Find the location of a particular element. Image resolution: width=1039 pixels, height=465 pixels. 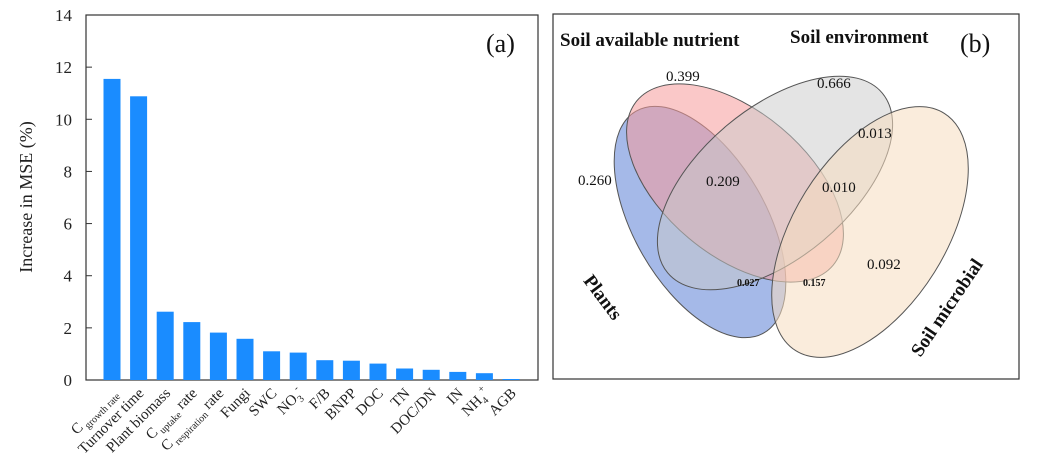

venn-region-value: 0.010 is located at coordinates (839, 188).